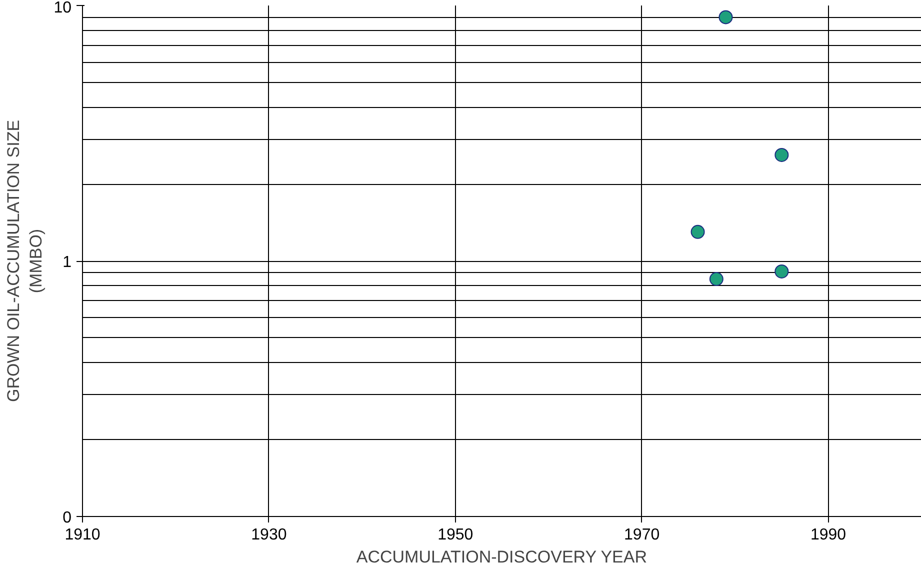 Image resolution: width=921 pixels, height=569 pixels. Describe the element at coordinates (642, 535) in the screenshot. I see `x-tick-label: 1970` at that location.